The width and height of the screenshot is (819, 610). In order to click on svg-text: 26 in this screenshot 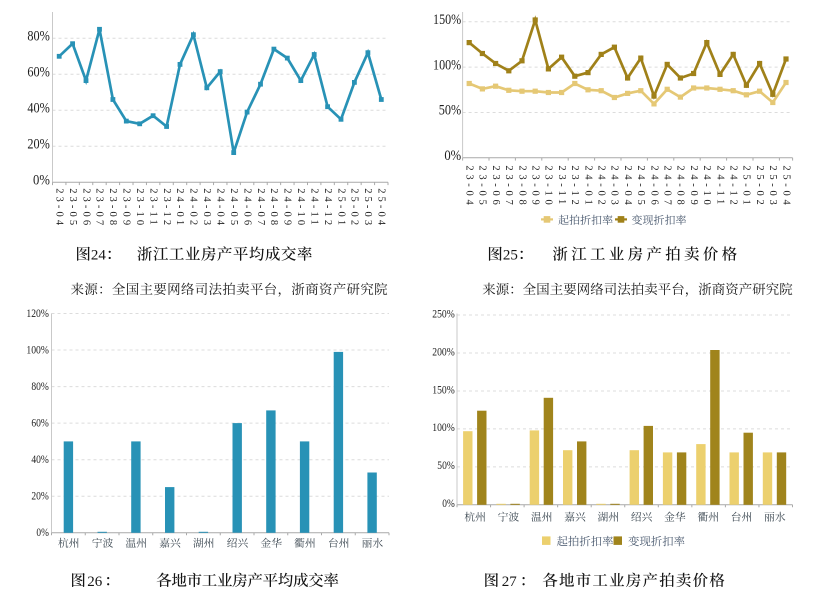, I will do `click(95, 582)`.